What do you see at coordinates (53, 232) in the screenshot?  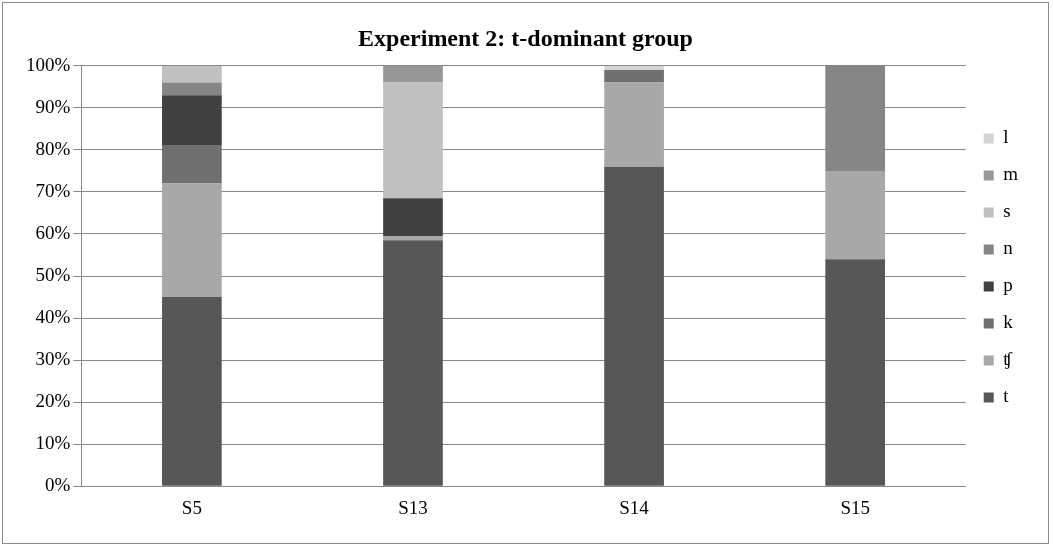 I see `y-tick-label: 60%` at bounding box center [53, 232].